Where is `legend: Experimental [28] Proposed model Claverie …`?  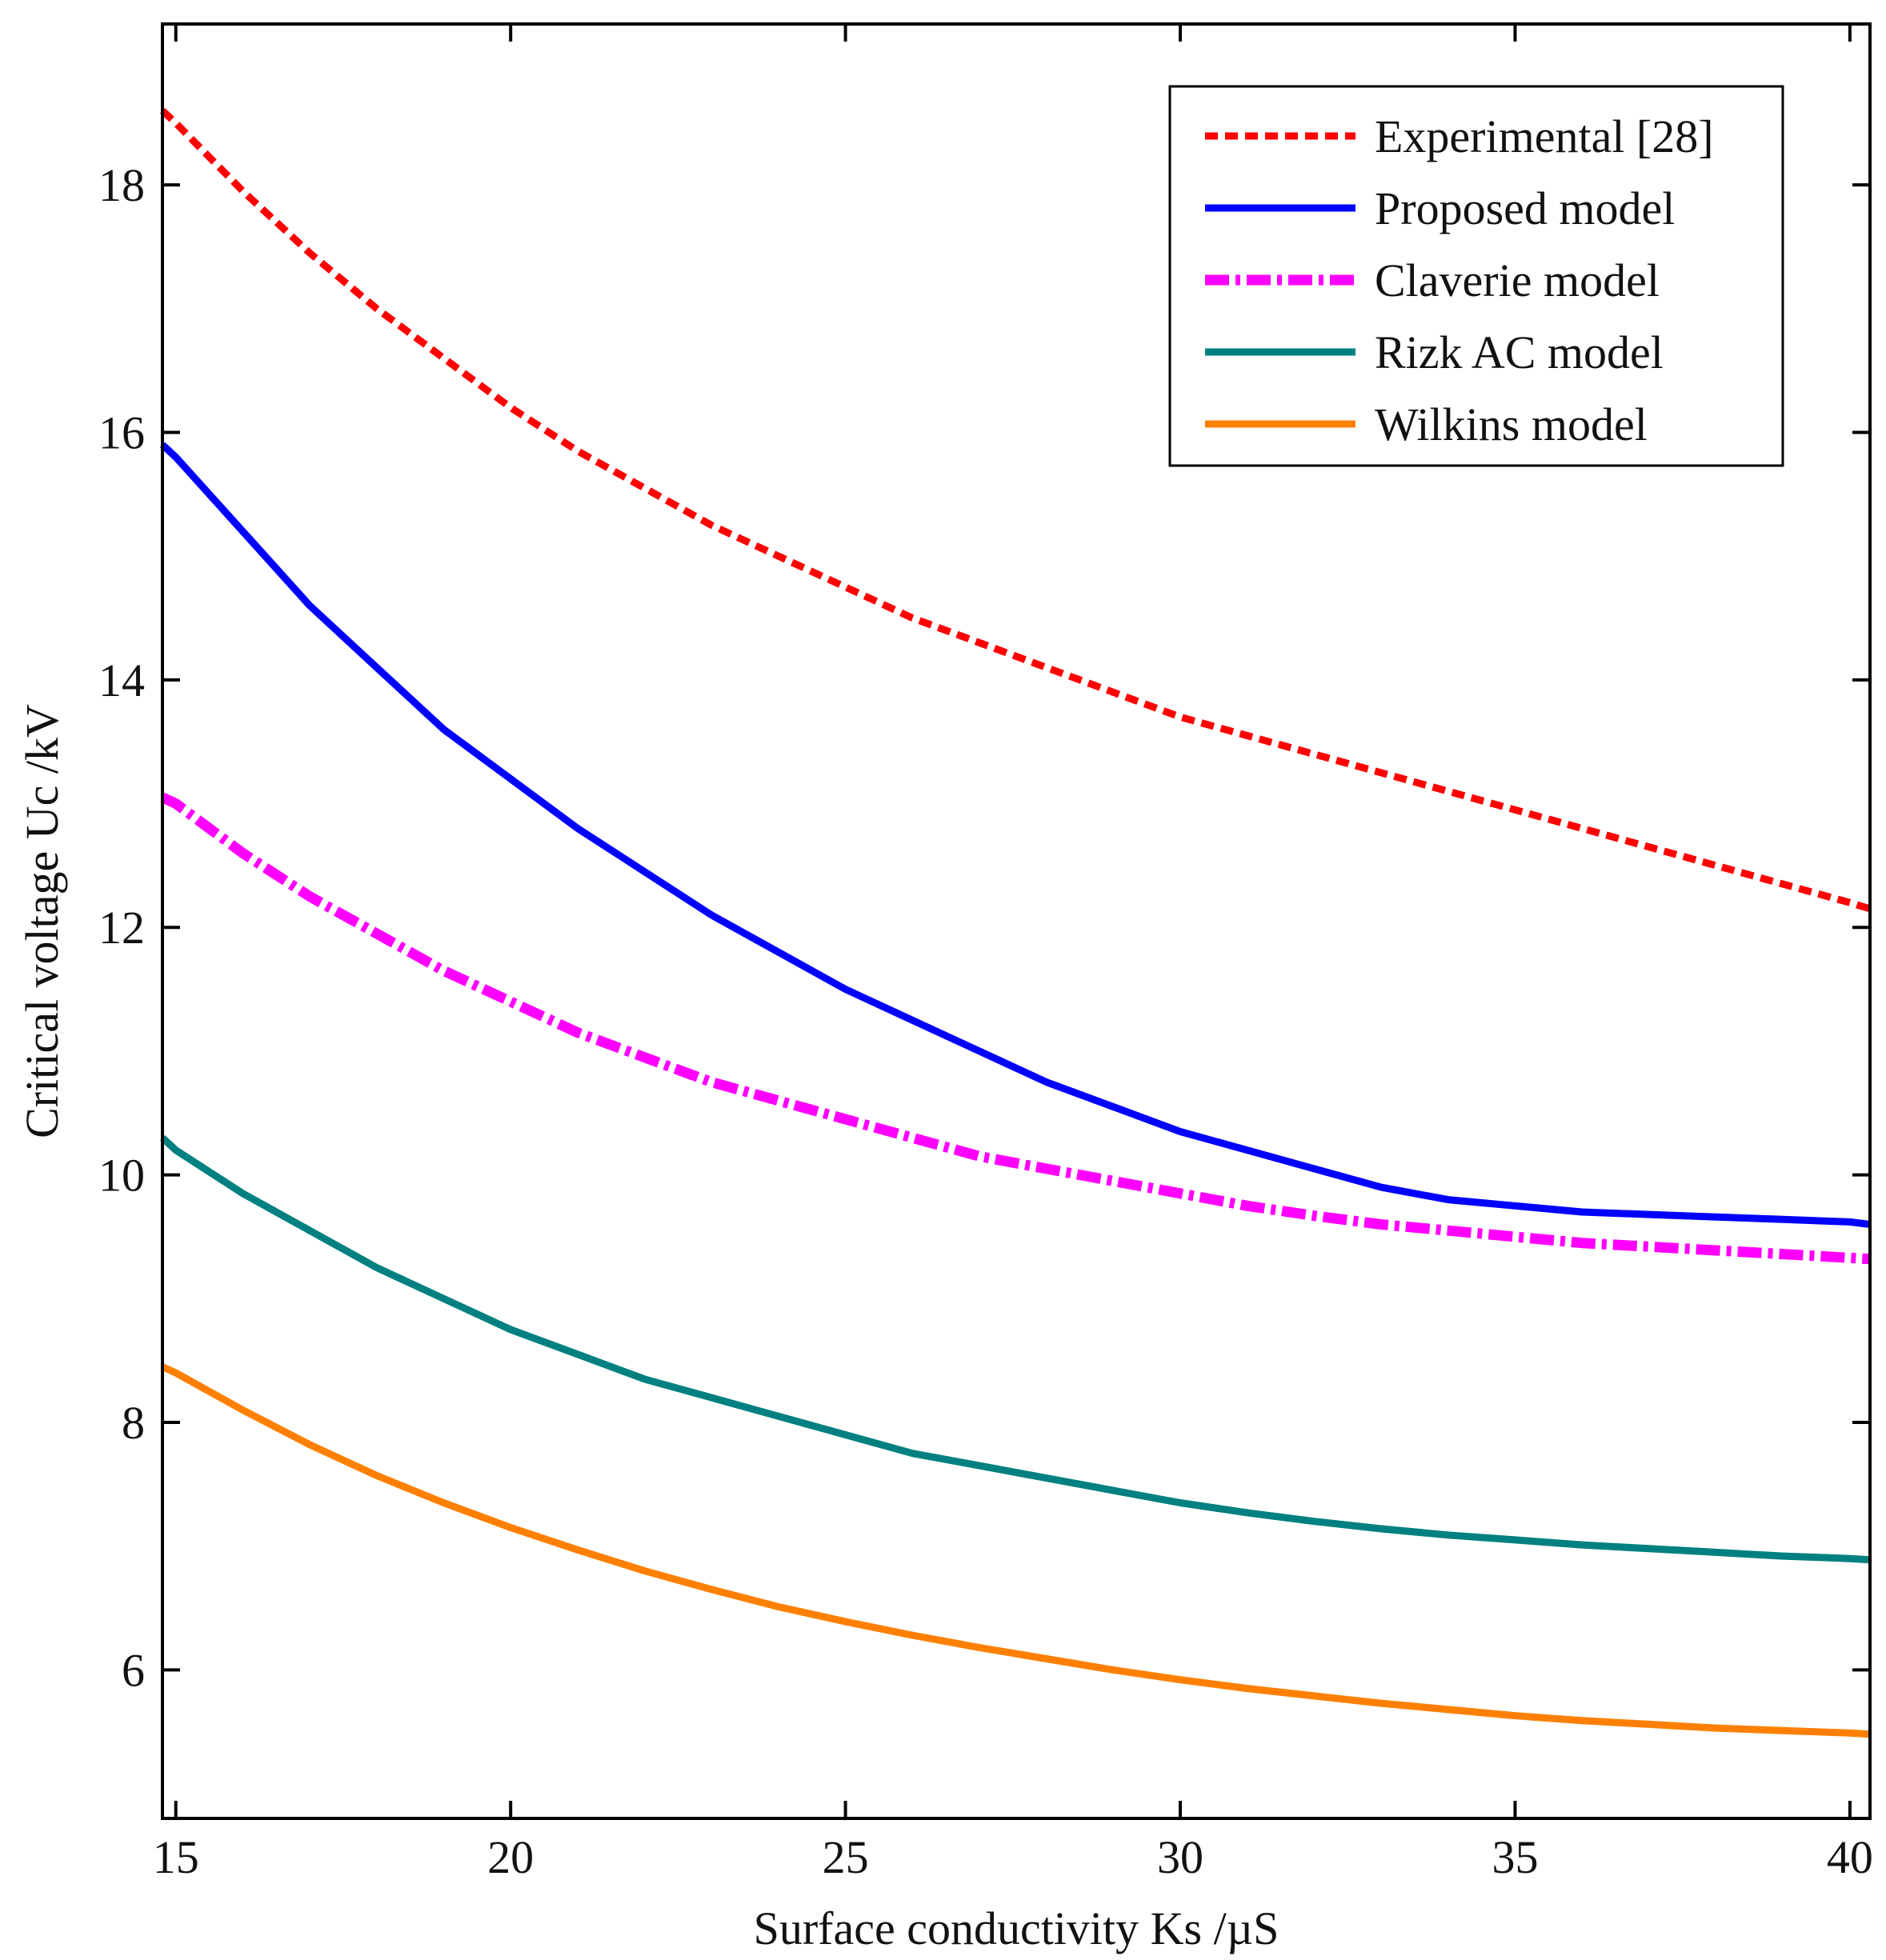 legend: Experimental [28] Proposed model Claverie … is located at coordinates (1476, 276).